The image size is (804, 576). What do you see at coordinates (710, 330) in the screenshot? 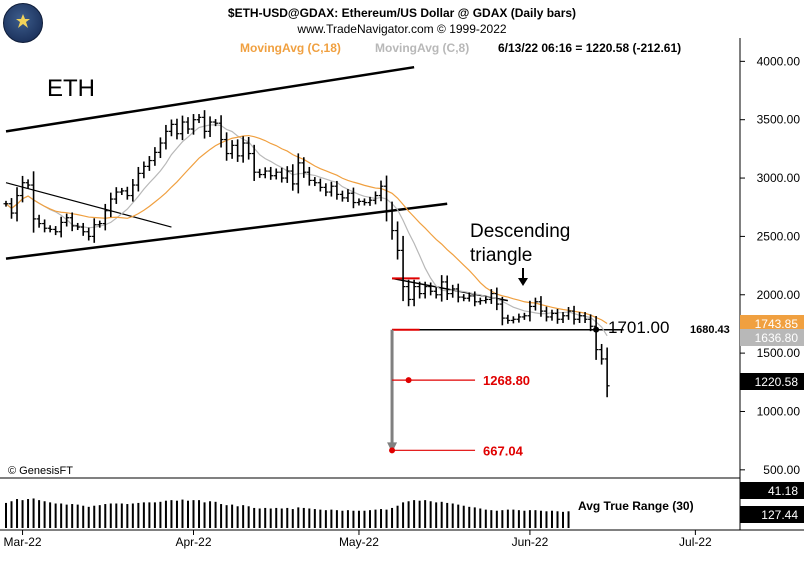
I see `level-1680-label: 1680.43` at bounding box center [710, 330].